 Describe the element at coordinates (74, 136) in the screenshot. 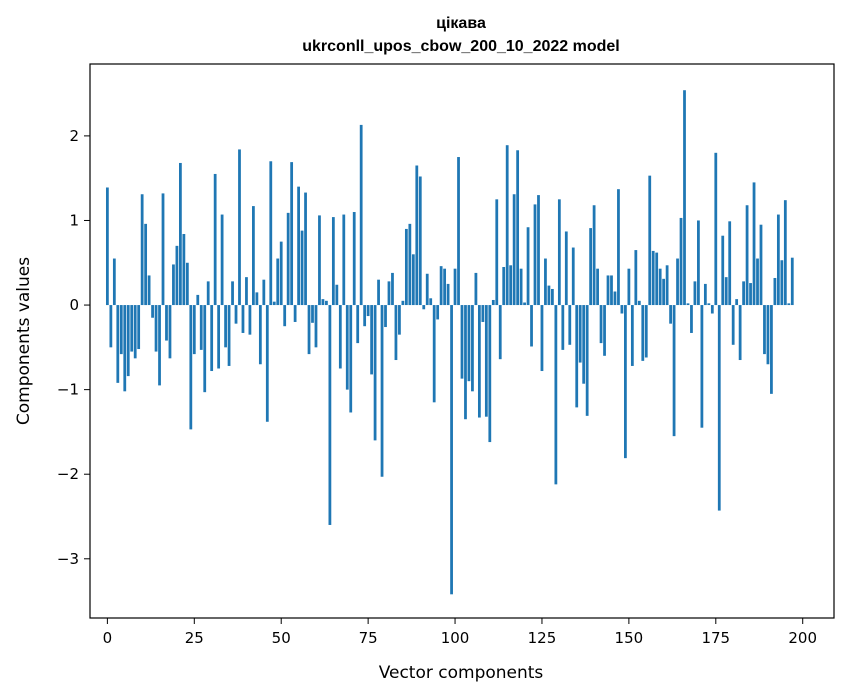

I see `y-tick-label: 2` at that location.